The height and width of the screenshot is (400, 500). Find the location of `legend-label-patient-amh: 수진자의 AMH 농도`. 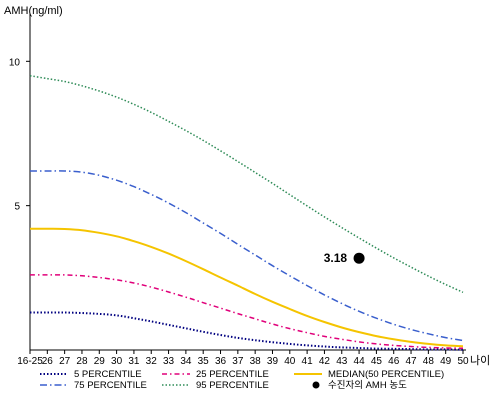

legend-label-patient-amh: 수진자의 AMH 농도 is located at coordinates (367, 385).